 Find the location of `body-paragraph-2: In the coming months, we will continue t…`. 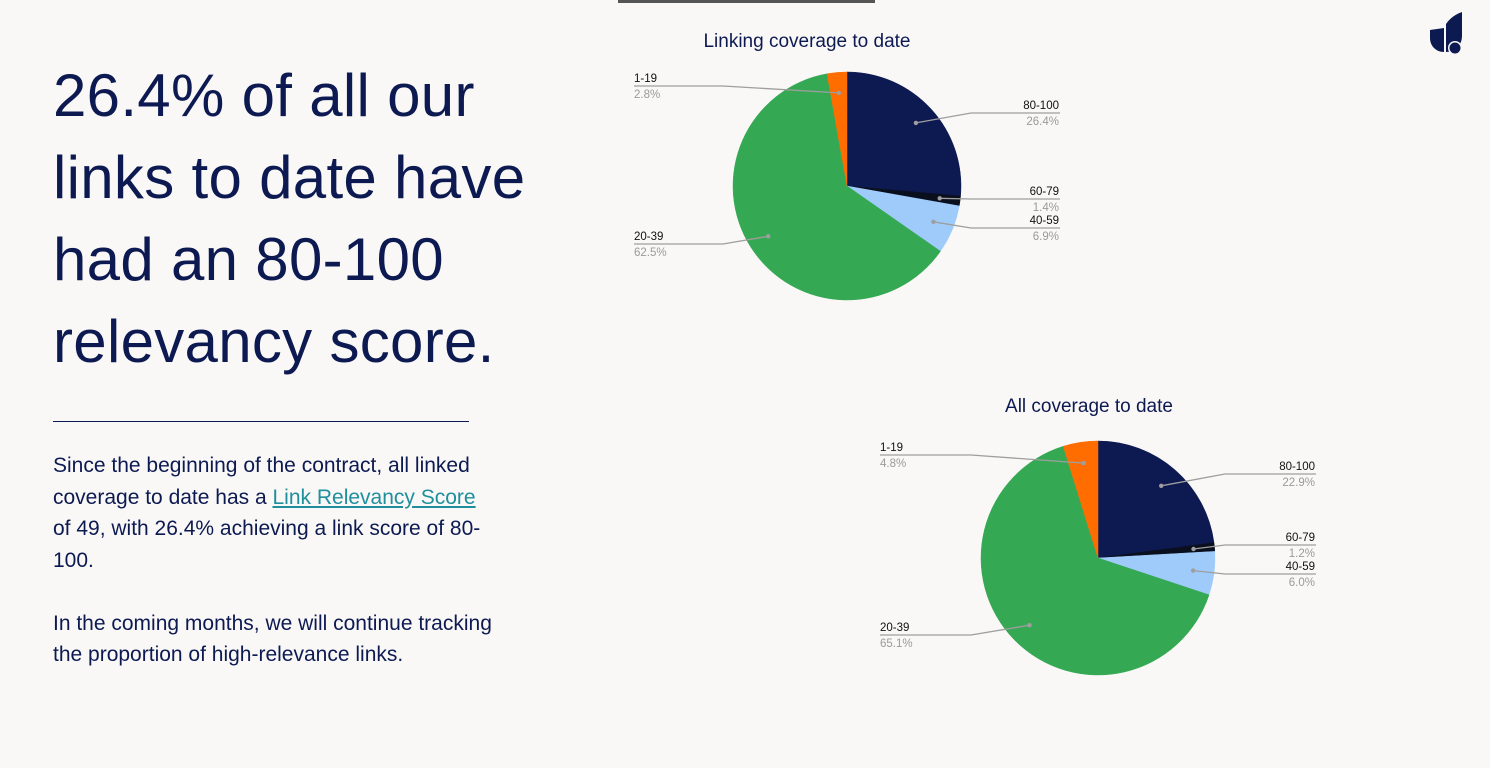

body-paragraph-2: In the coming months, we will continue t… is located at coordinates (272, 639).